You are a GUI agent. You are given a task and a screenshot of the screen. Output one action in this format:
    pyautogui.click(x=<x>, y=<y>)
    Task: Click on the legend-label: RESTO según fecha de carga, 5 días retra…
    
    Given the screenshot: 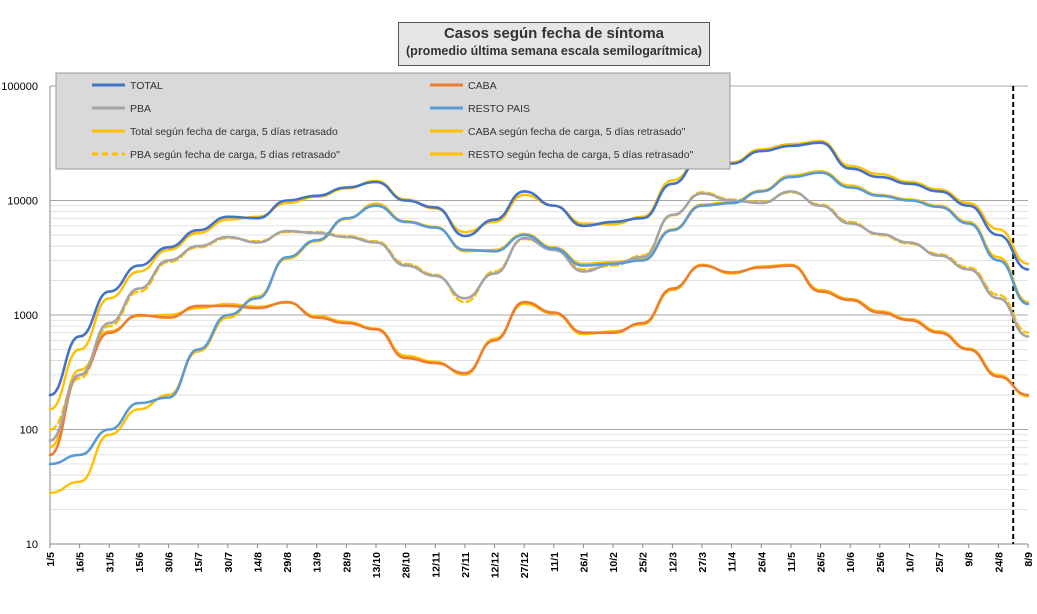 What is the action you would take?
    pyautogui.click(x=581, y=155)
    